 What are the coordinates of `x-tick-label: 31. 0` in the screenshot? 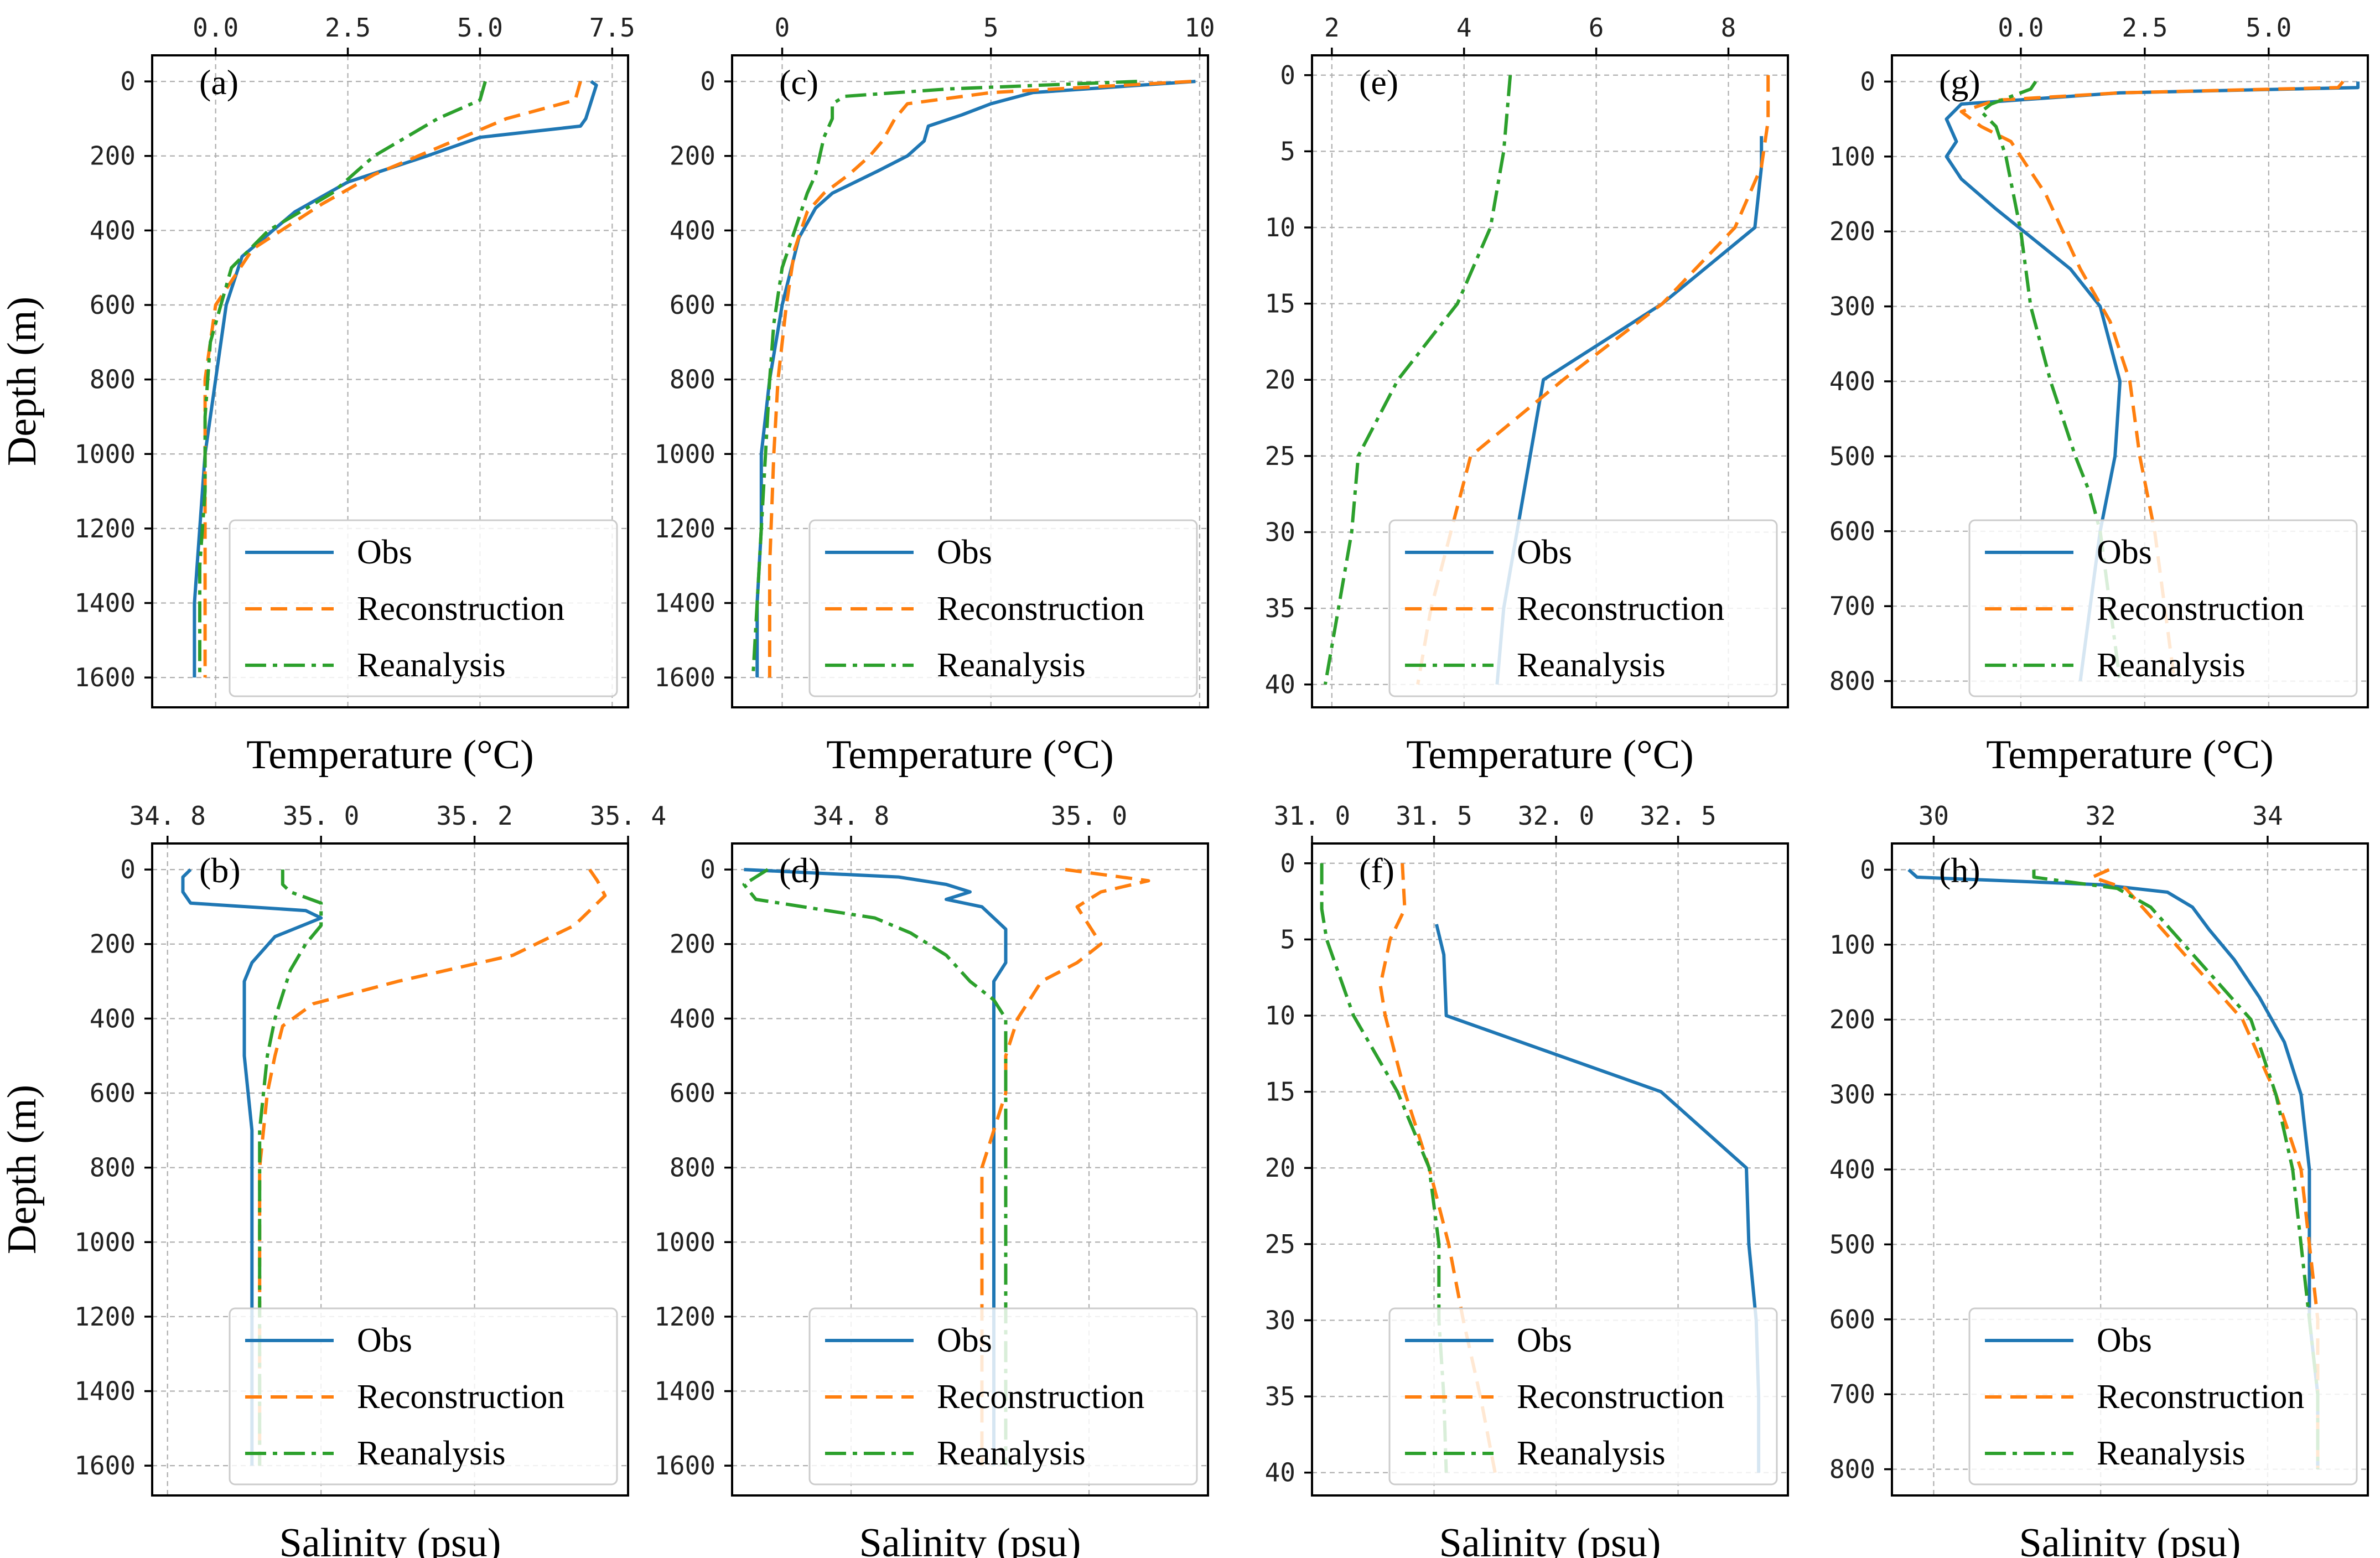 It's located at (1312, 816).